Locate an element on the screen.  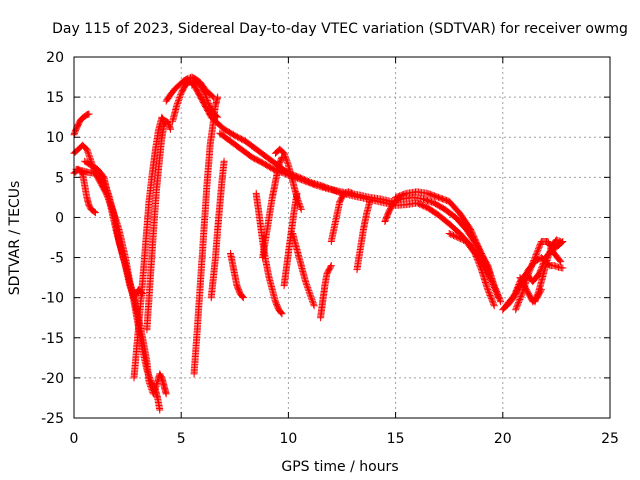
x-tick-label: 5 is located at coordinates (181, 439).